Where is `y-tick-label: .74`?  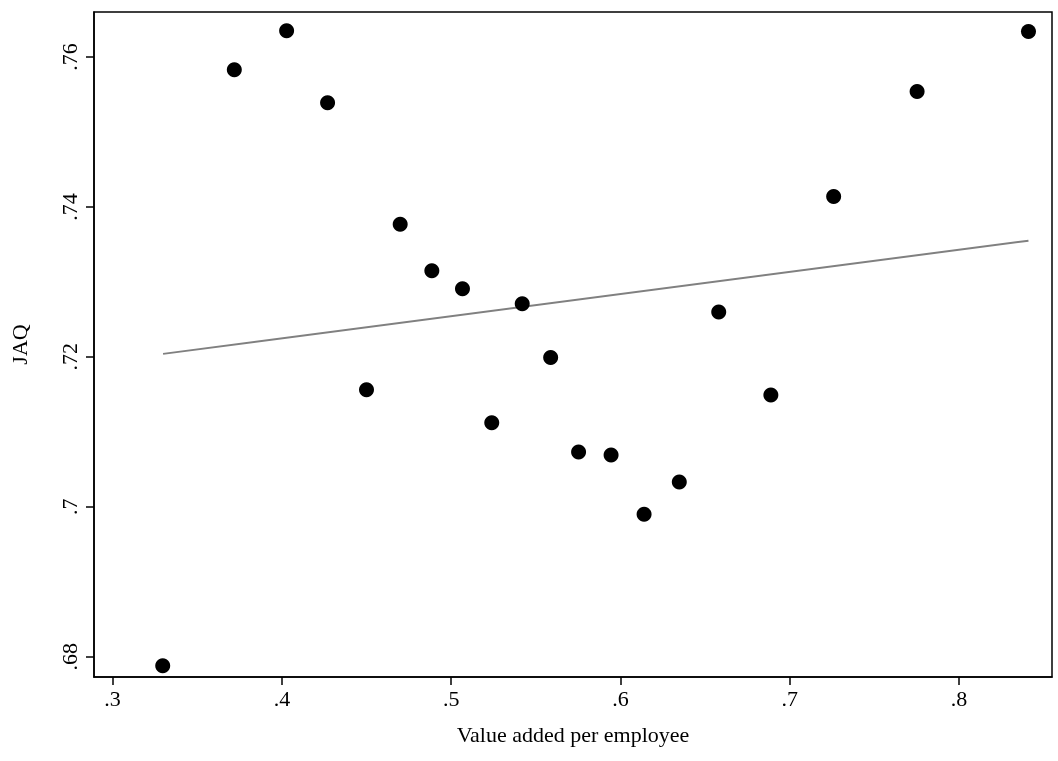
y-tick-label: .74 is located at coordinates (69, 207).